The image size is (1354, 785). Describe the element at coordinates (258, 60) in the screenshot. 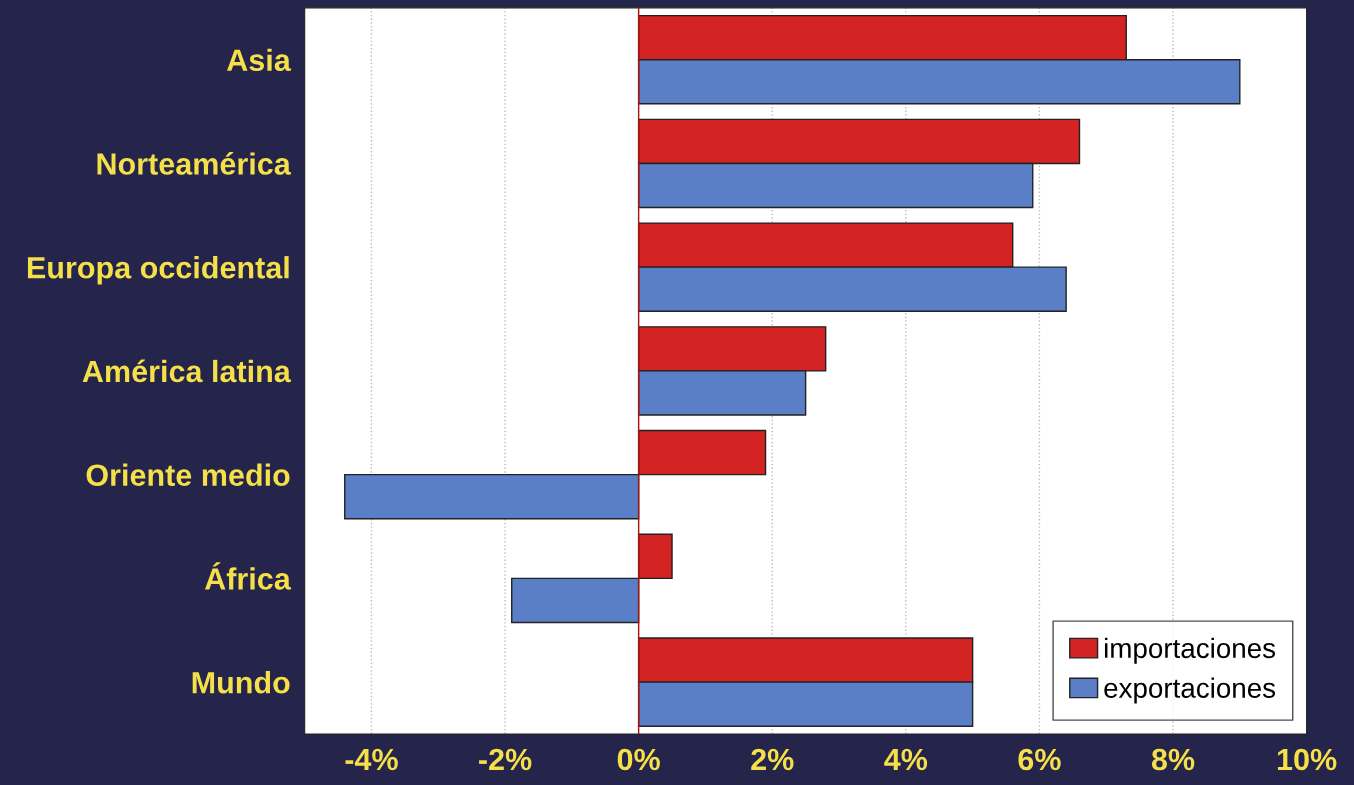

I see `y-tick-label: Asia` at that location.